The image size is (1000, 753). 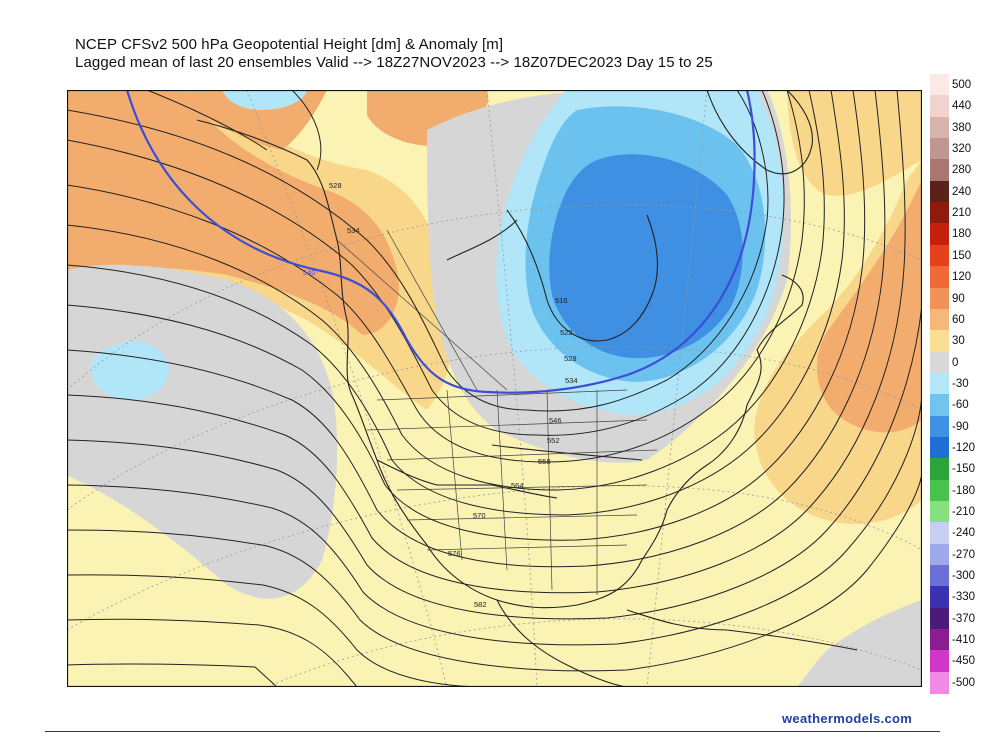 I want to click on legend-label: -330, so click(x=964, y=597).